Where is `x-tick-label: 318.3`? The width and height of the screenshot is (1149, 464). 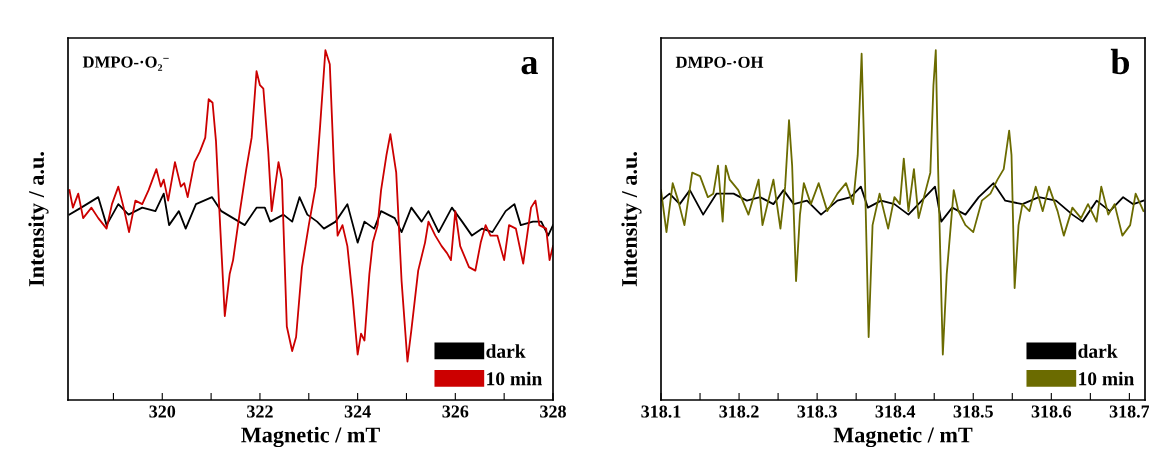
x-tick-label: 318.3 is located at coordinates (817, 411).